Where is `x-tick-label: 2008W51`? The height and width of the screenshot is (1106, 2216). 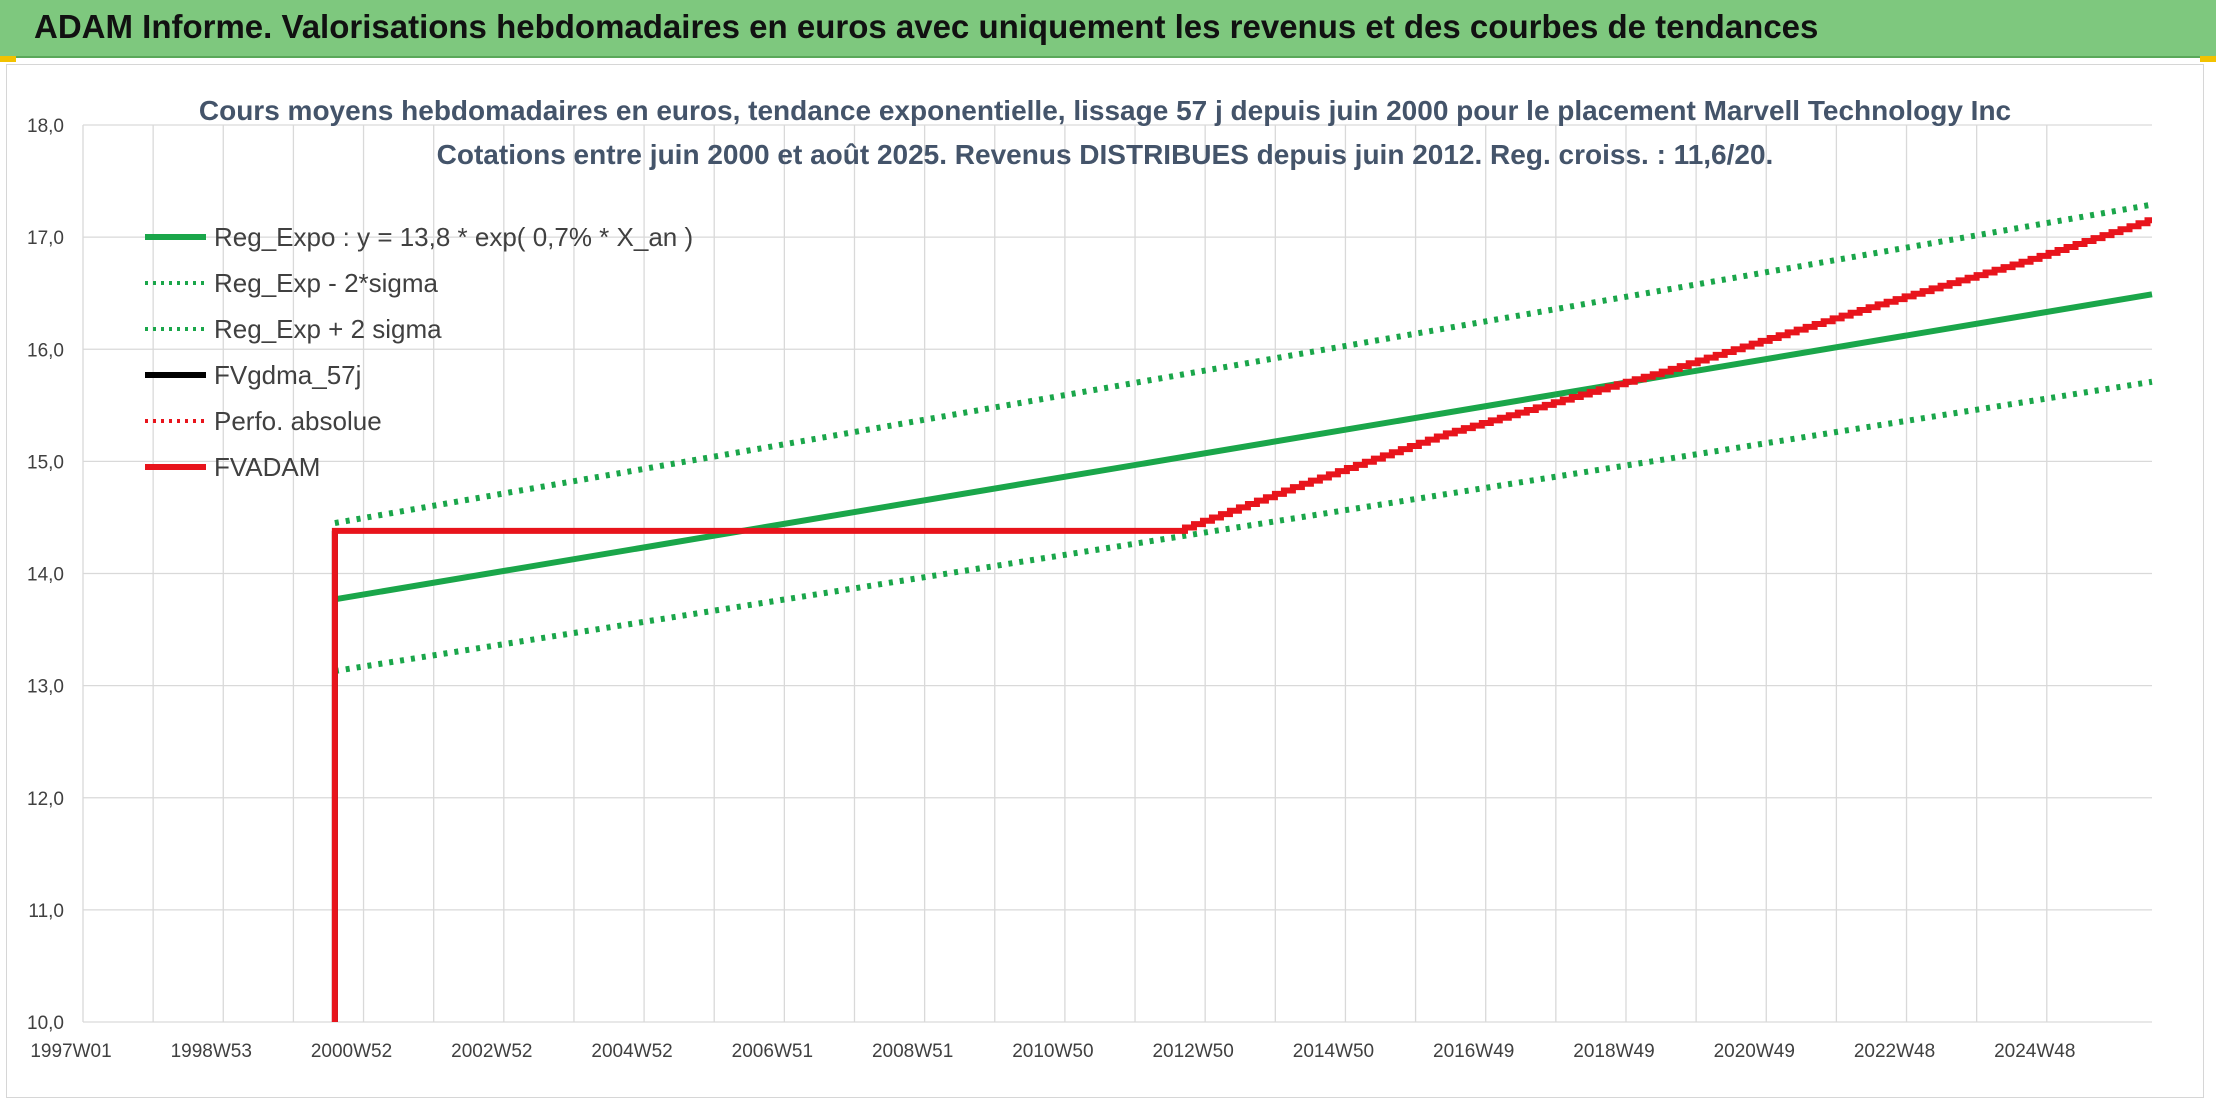
x-tick-label: 2008W51 is located at coordinates (912, 1051).